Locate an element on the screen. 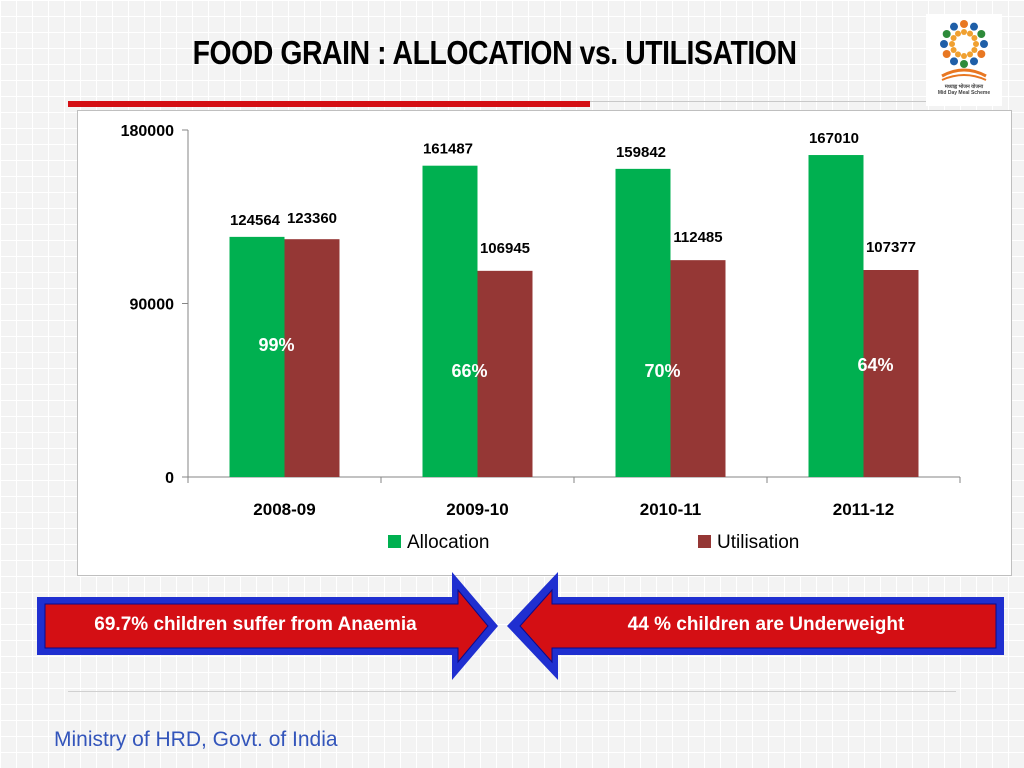  slide-title: FOOD GRAIN : ALLOCATION vs. UTILISATION is located at coordinates (494, 52).